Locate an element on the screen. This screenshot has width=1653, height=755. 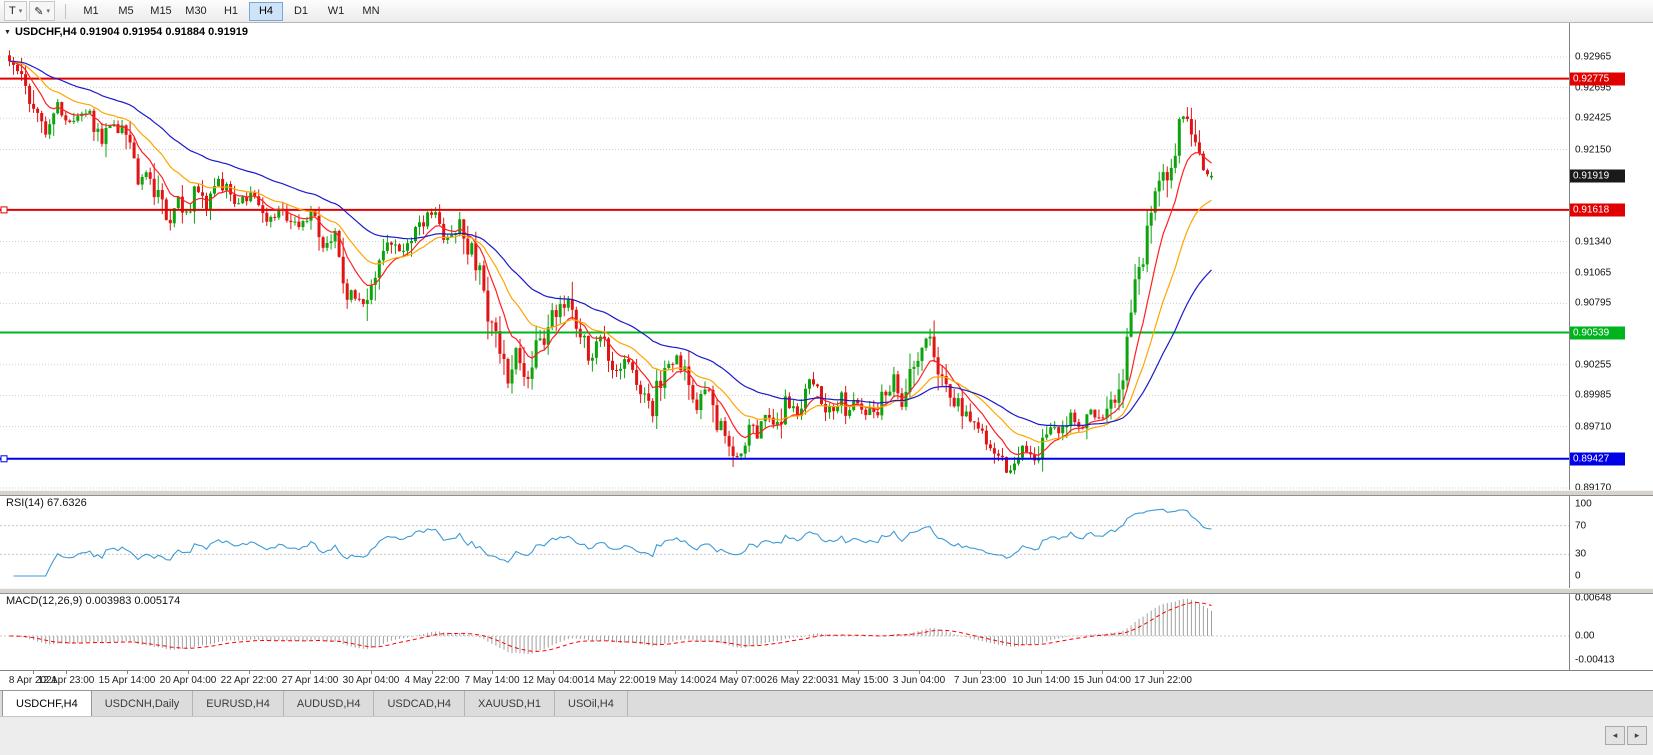
tab-audusd-h4: AUDUSD,H4 is located at coordinates (329, 704).